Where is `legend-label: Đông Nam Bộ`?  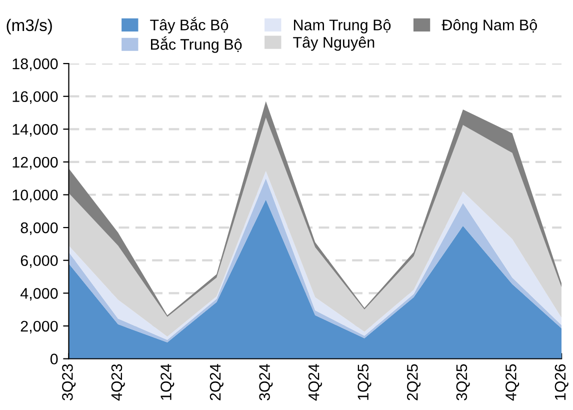 legend-label: Đông Nam Bộ is located at coordinates (489, 26).